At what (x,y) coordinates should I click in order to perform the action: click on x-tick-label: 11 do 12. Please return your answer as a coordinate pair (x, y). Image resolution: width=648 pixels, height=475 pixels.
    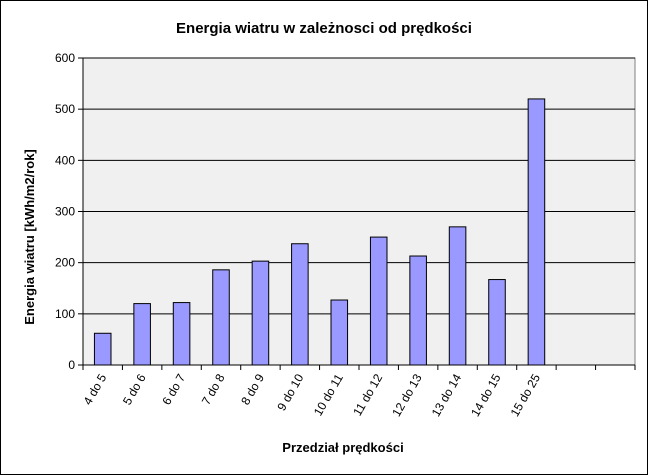
    Looking at the image, I should click on (367, 394).